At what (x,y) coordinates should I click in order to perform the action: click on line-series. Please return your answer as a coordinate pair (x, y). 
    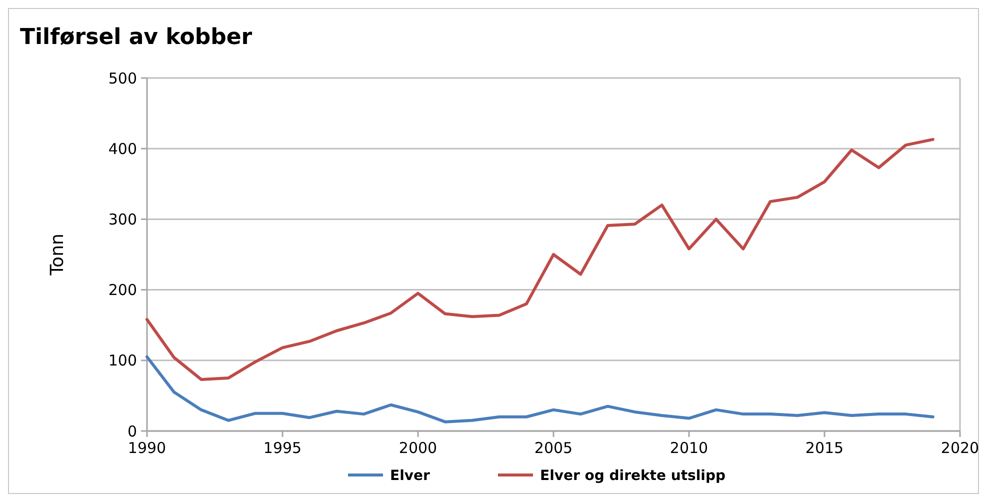
    Looking at the image, I should click on (540, 389).